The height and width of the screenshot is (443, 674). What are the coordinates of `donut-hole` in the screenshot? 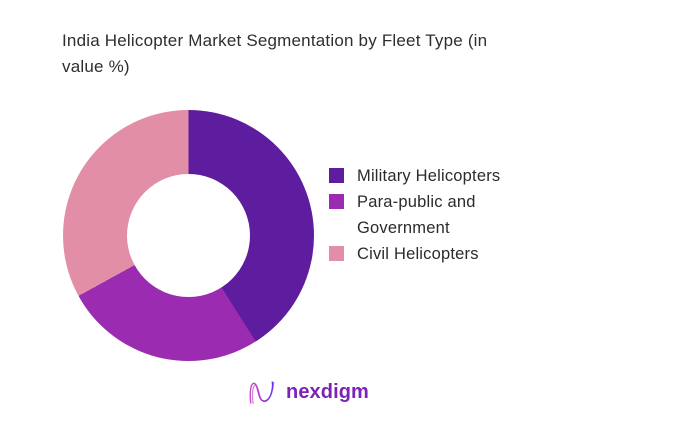 It's located at (188, 235).